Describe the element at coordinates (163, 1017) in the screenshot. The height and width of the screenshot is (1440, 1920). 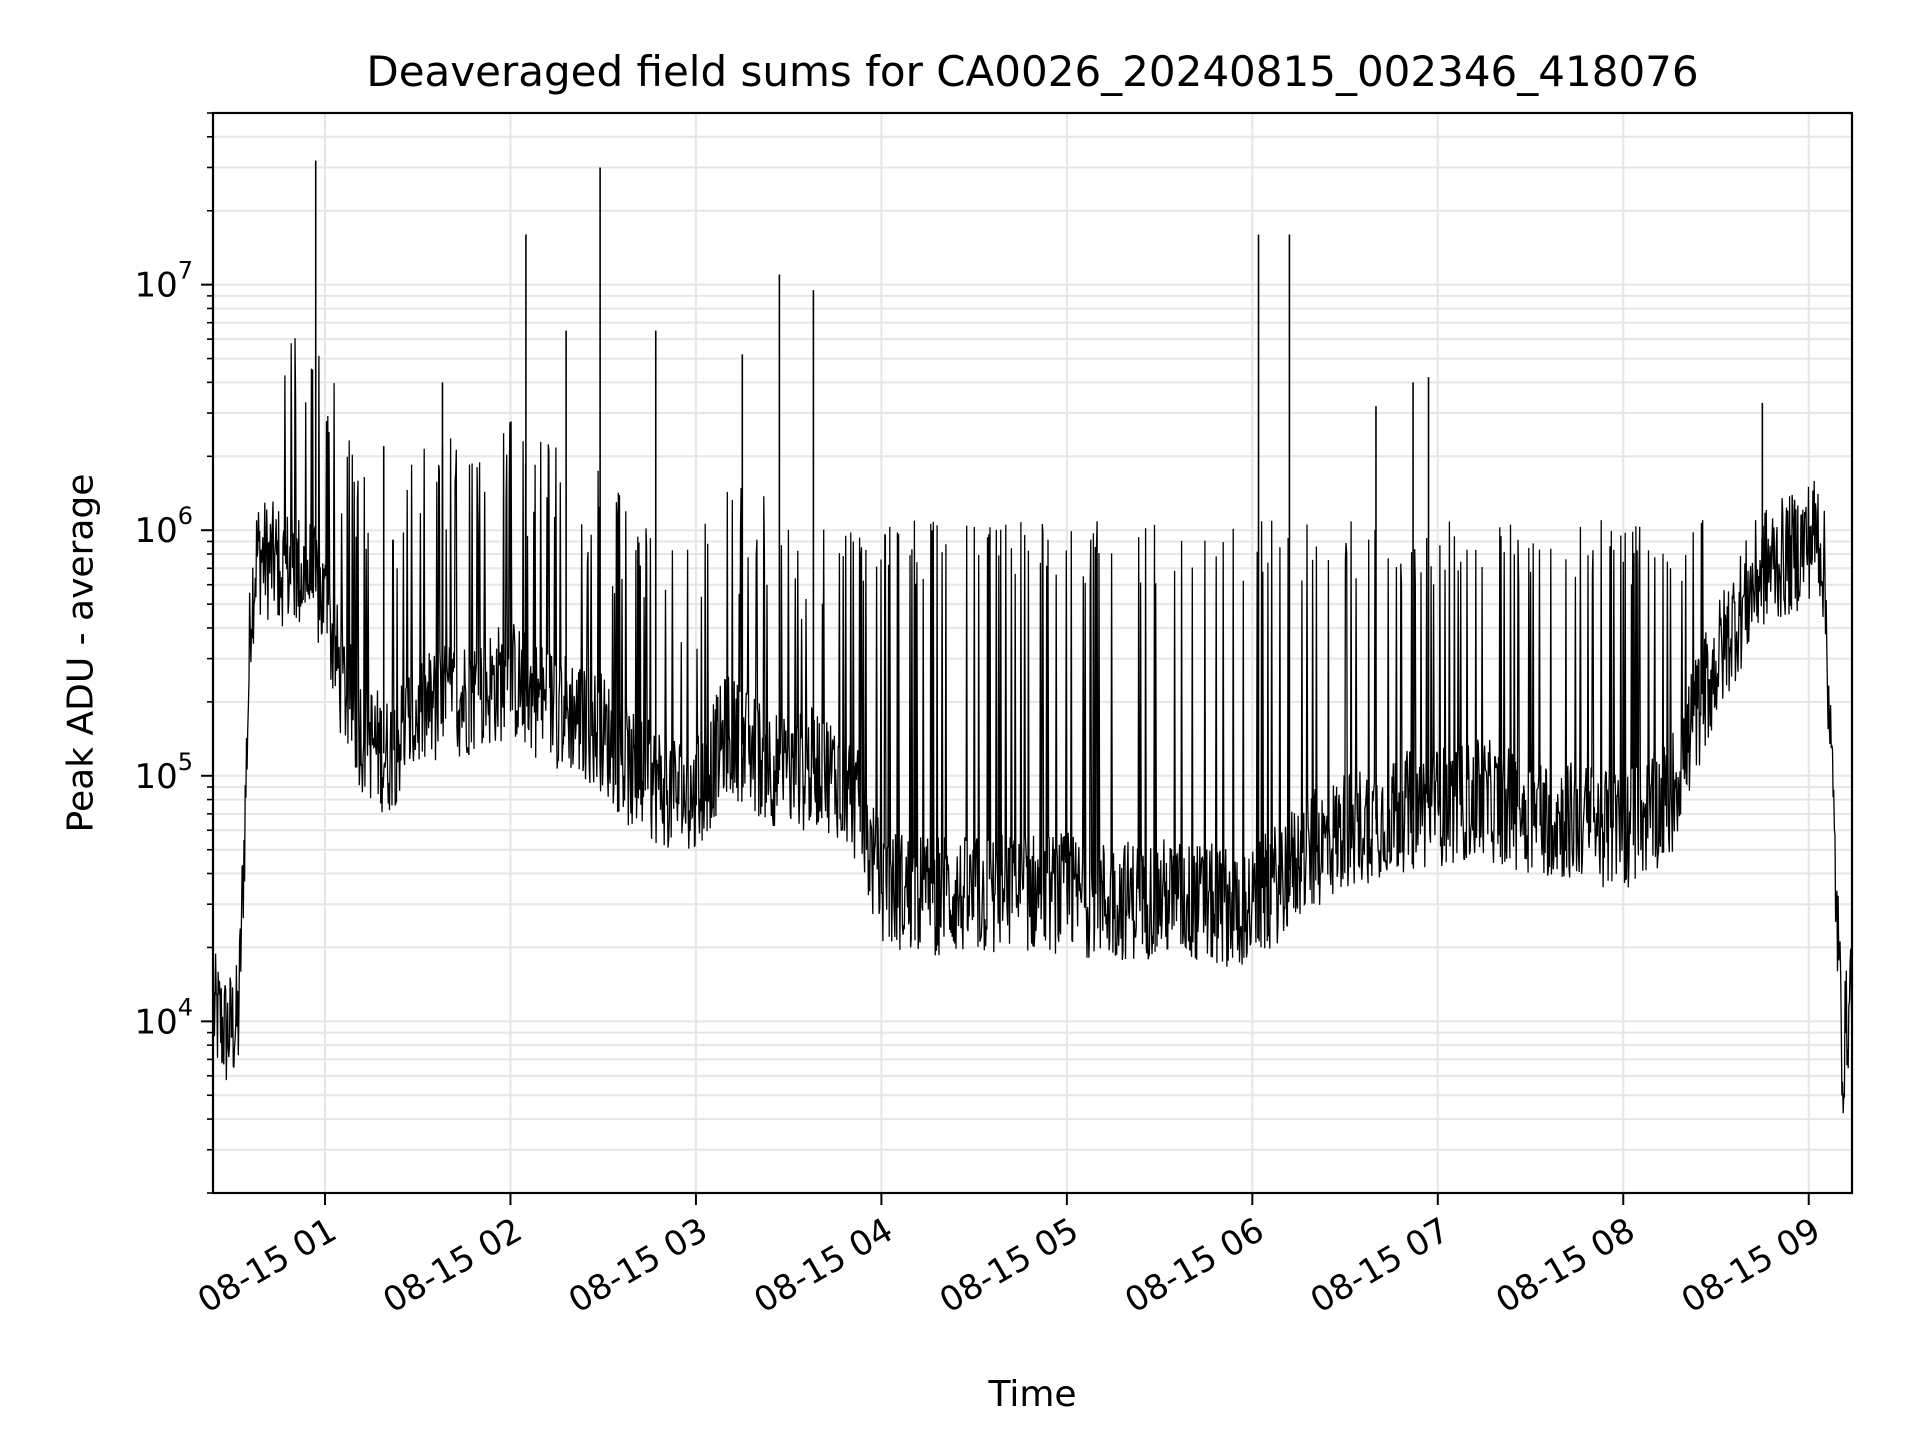
I see `y-tick-label: 10⁴` at that location.